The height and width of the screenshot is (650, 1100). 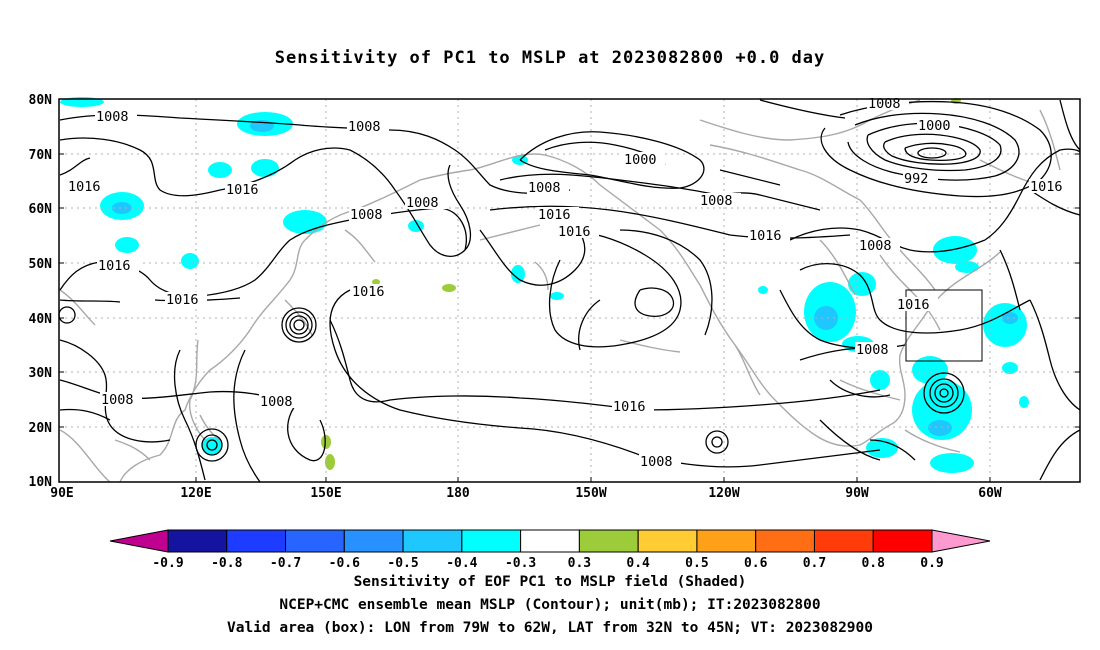 What do you see at coordinates (41, 291) in the screenshot?
I see `latitude-axis: 80N 70N 60N 50N 40N 30N 20N 10N` at bounding box center [41, 291].